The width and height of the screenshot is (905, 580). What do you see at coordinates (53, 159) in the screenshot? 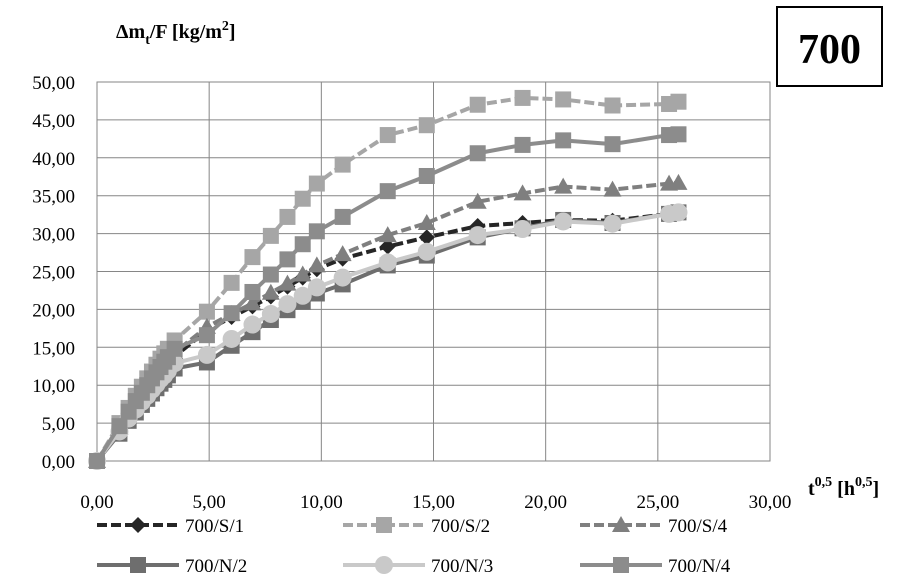
I see `y-tick-label: 40,00` at bounding box center [53, 159].